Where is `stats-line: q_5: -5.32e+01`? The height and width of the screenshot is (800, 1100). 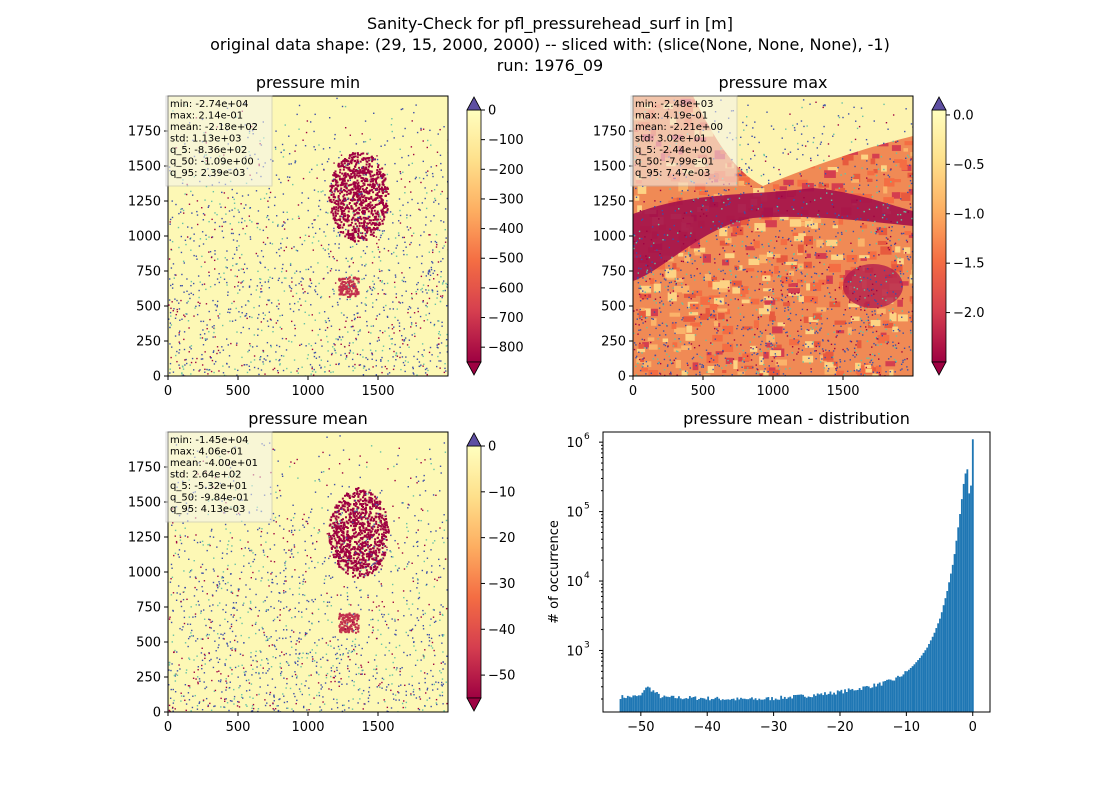
stats-line: q_5: -5.32e+01 is located at coordinates (208, 486).